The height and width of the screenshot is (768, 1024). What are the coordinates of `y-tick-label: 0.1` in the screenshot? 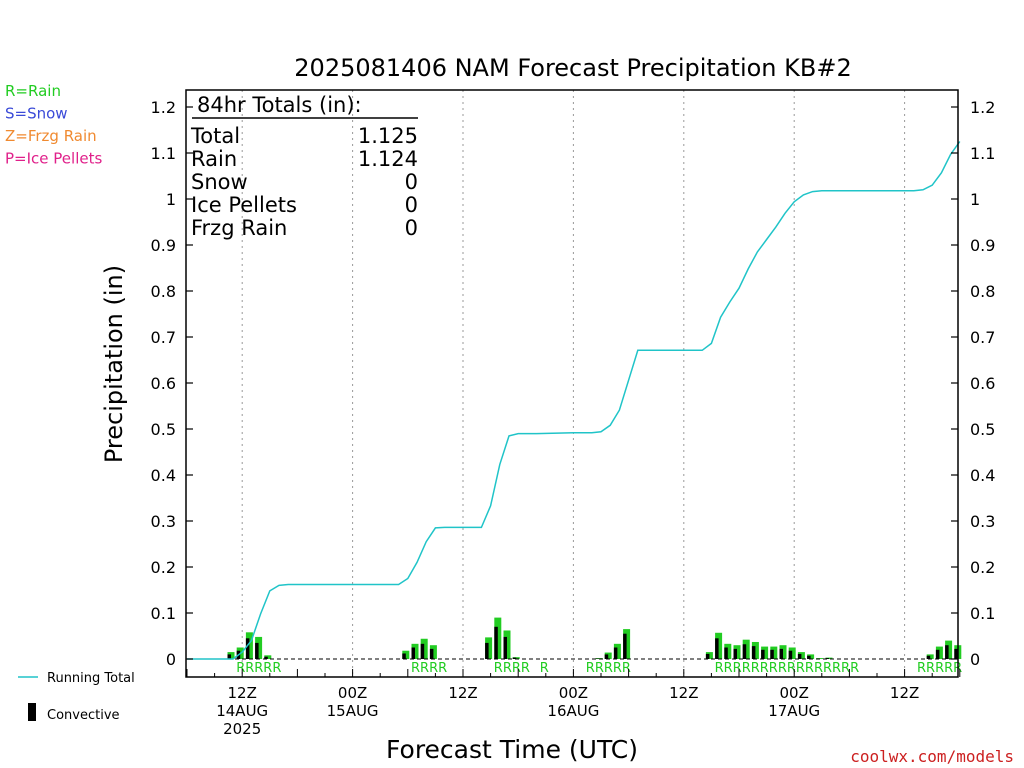 It's located at (163, 613).